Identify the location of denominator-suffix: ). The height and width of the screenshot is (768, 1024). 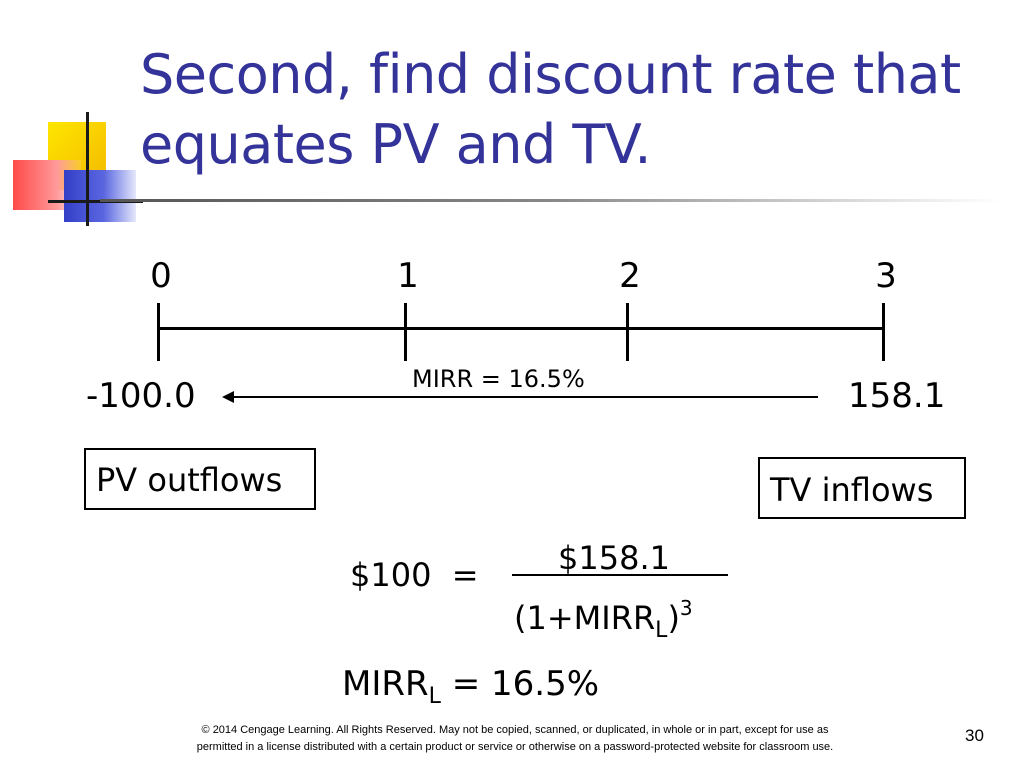
(673, 618).